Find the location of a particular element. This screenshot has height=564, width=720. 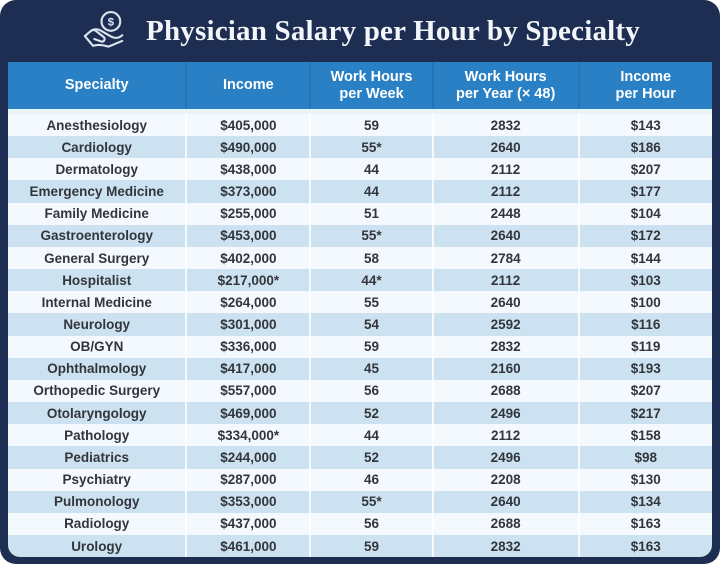

hand-holding-dollar-coin-icon: $ is located at coordinates (103, 29).